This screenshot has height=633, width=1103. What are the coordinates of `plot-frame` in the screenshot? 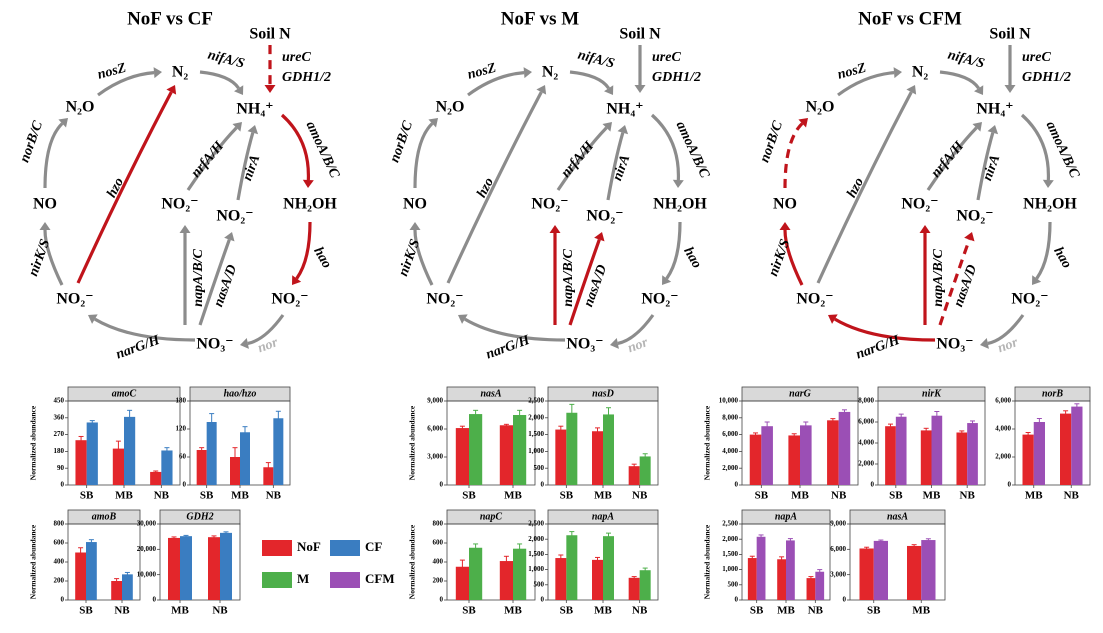 It's located at (1052, 443).